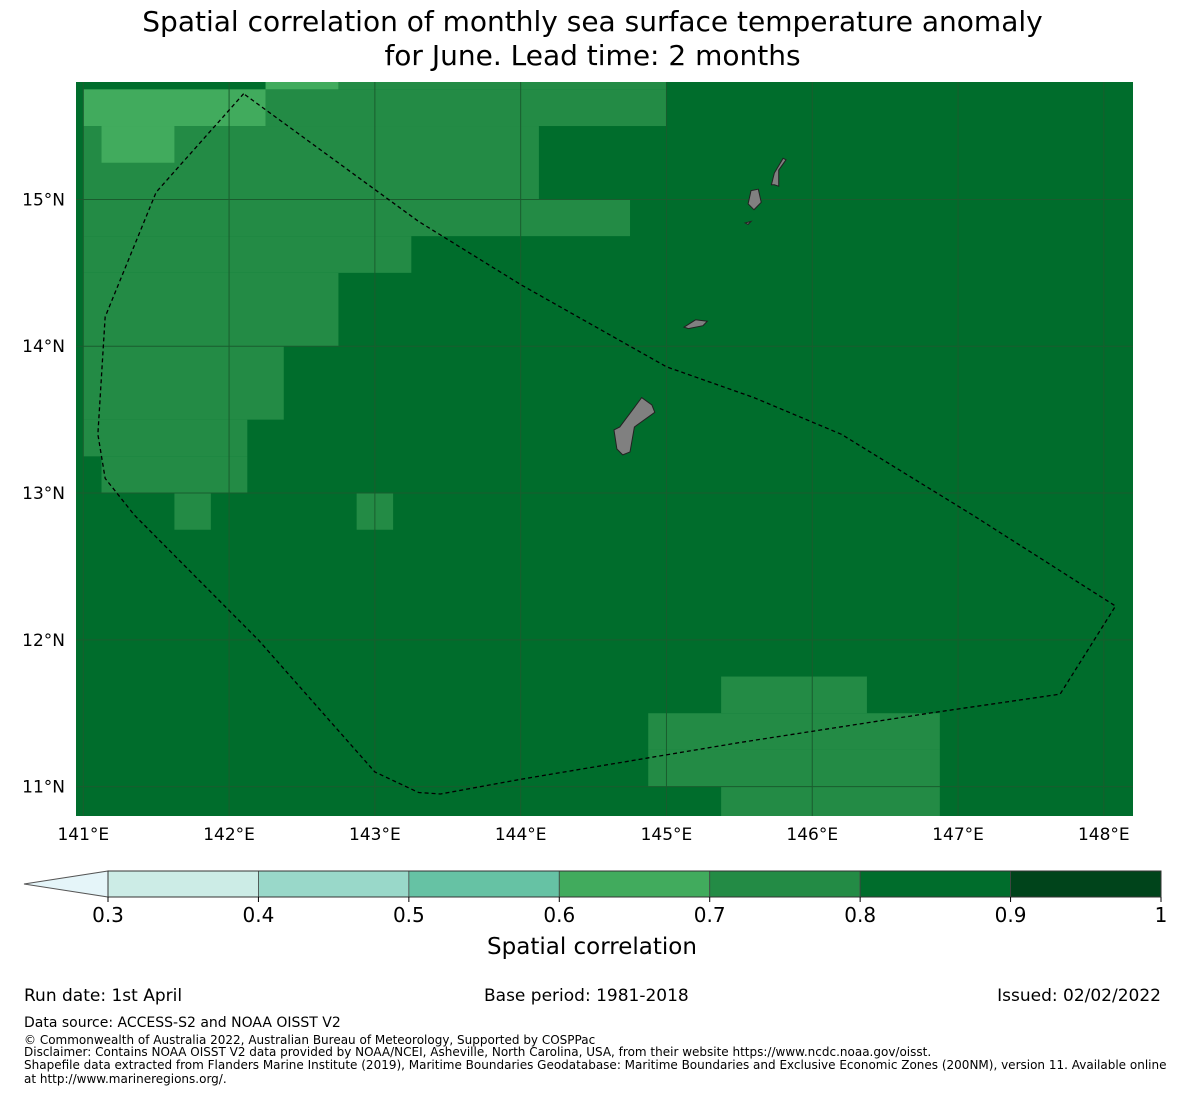 Image resolution: width=1185 pixels, height=1095 pixels. Describe the element at coordinates (592, 947) in the screenshot. I see `colorbar-label: Spatial correlation` at that location.